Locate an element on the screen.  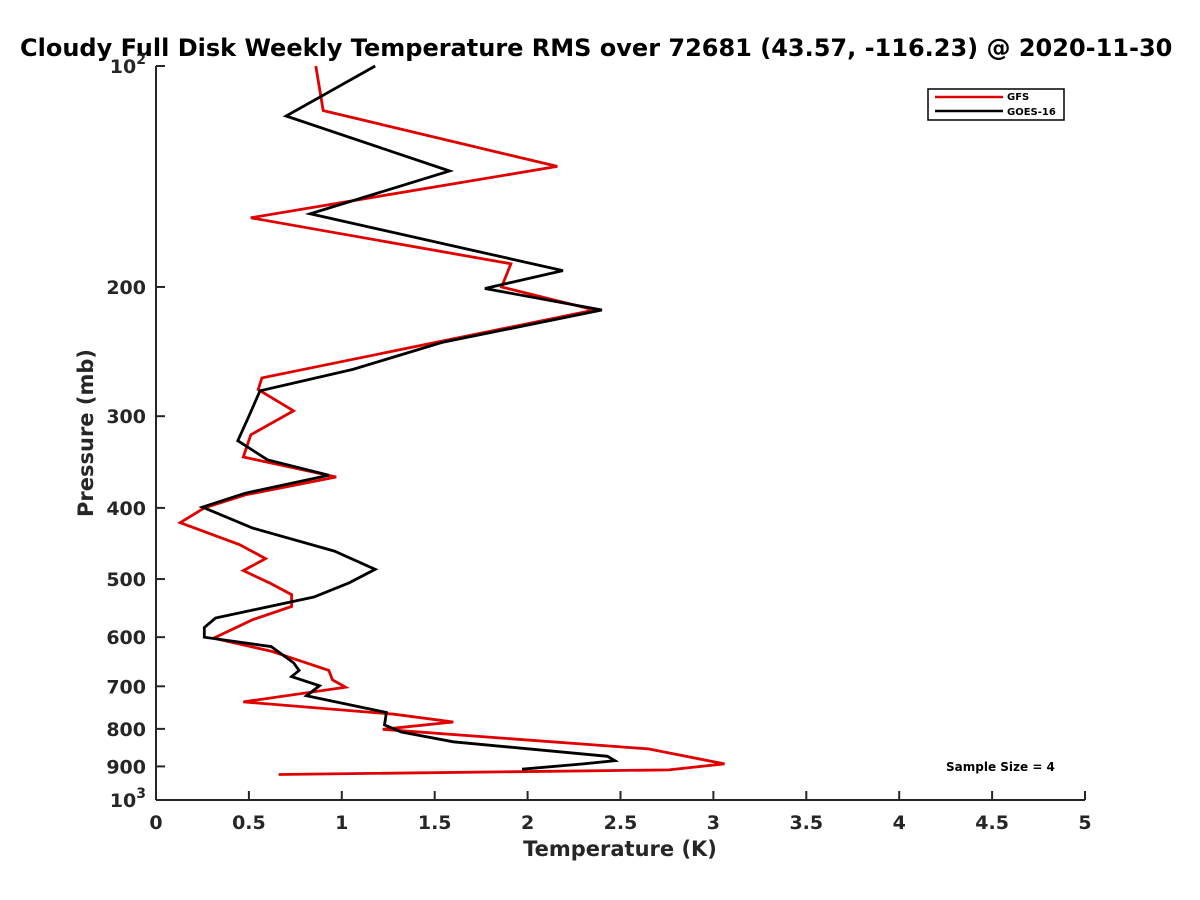
legend-box is located at coordinates (996, 104).